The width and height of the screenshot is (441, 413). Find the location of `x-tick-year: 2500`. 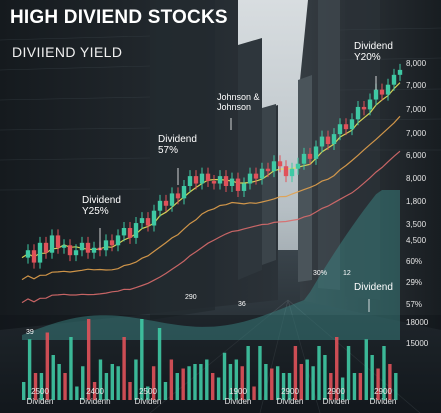

x-tick-year: 2500 is located at coordinates (40, 391).